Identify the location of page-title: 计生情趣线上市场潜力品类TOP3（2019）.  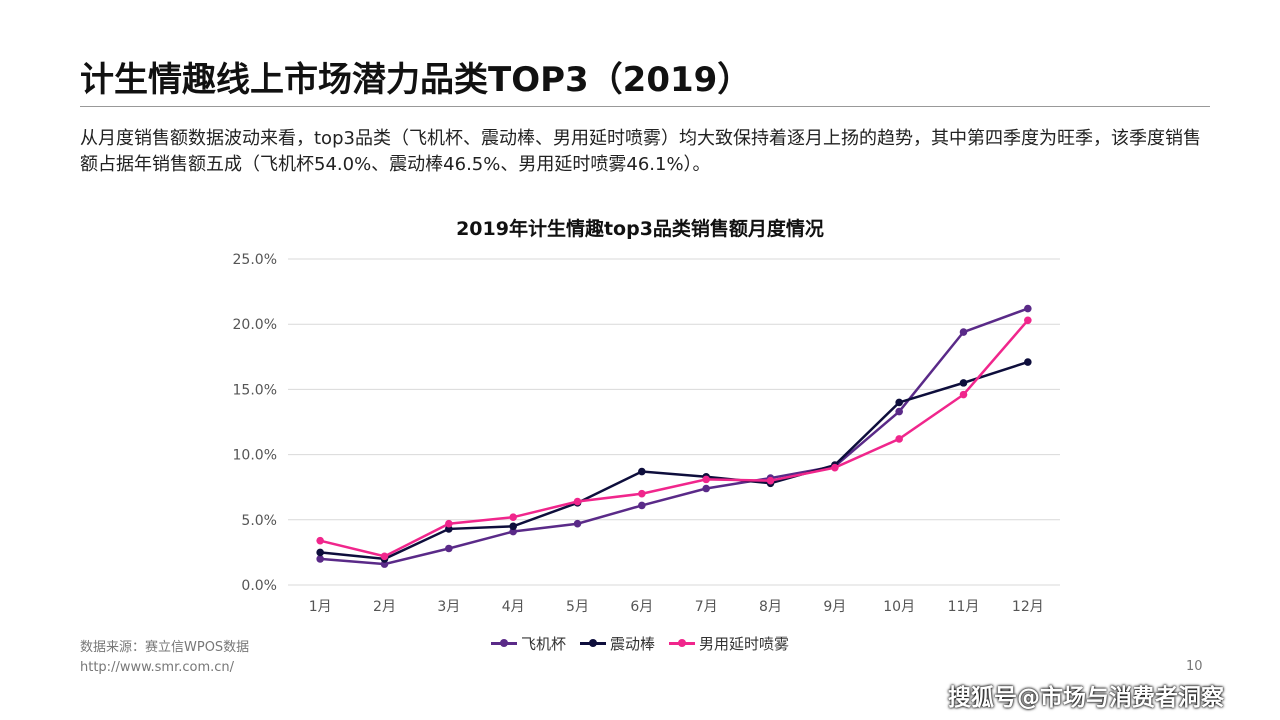
(416, 80).